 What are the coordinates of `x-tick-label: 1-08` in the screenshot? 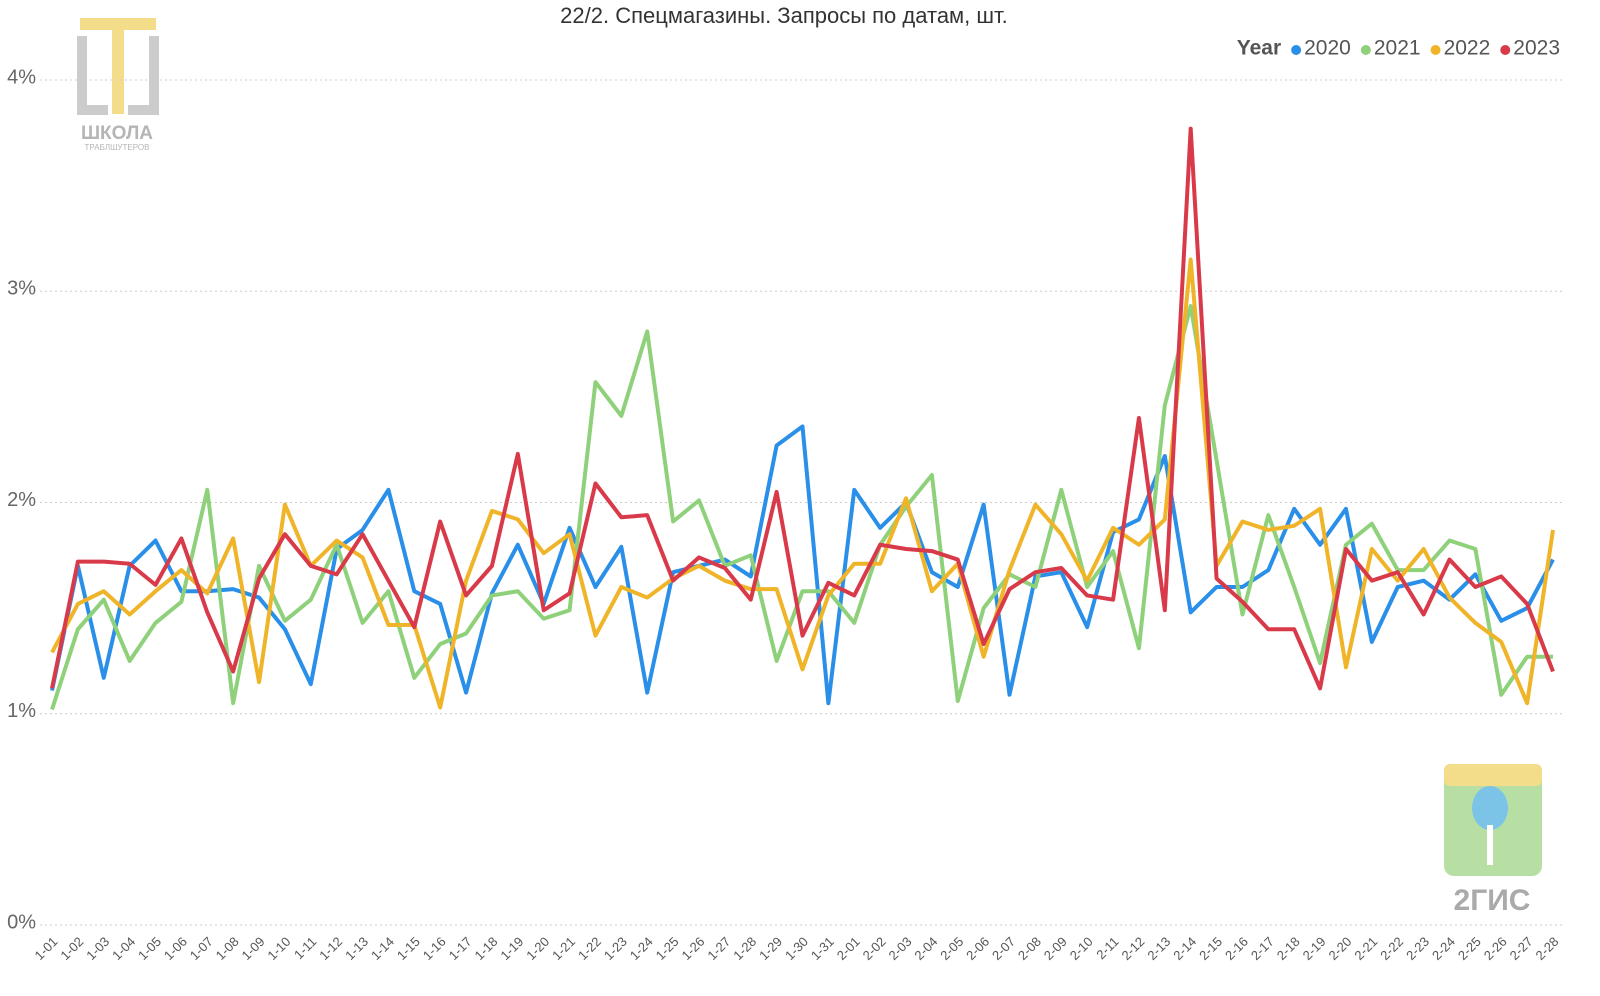 It's located at (227, 948).